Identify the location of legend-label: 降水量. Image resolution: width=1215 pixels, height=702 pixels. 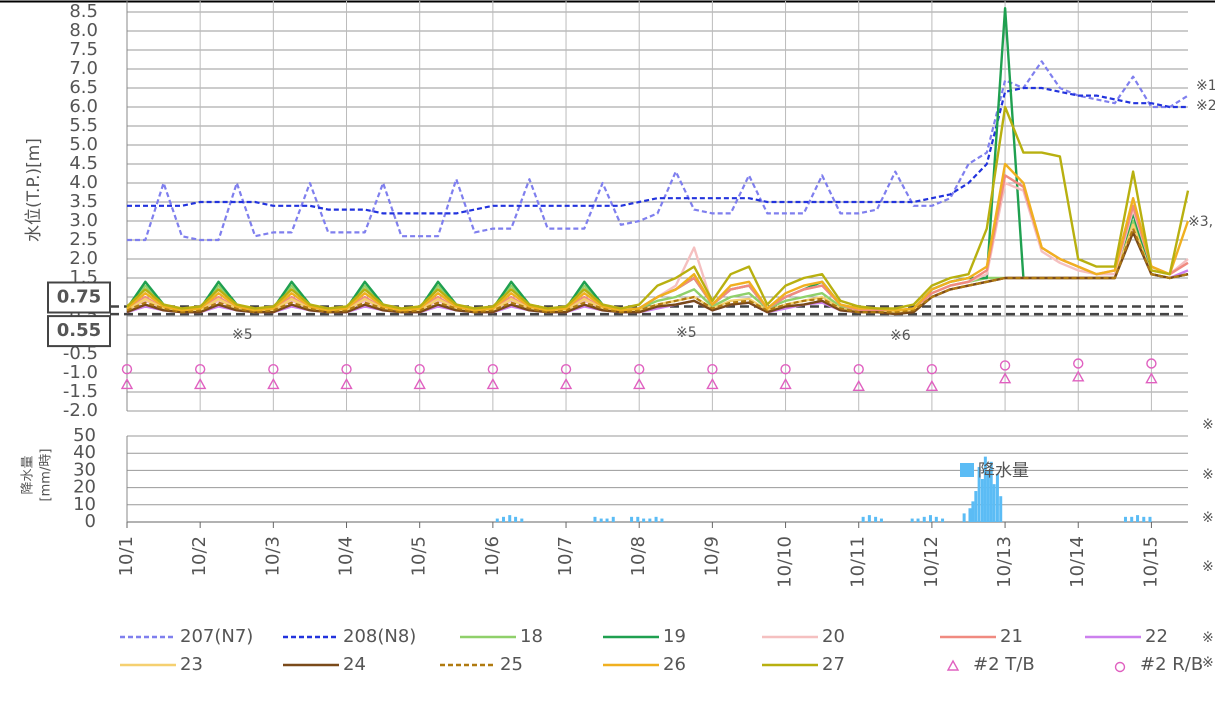
(1003, 471).